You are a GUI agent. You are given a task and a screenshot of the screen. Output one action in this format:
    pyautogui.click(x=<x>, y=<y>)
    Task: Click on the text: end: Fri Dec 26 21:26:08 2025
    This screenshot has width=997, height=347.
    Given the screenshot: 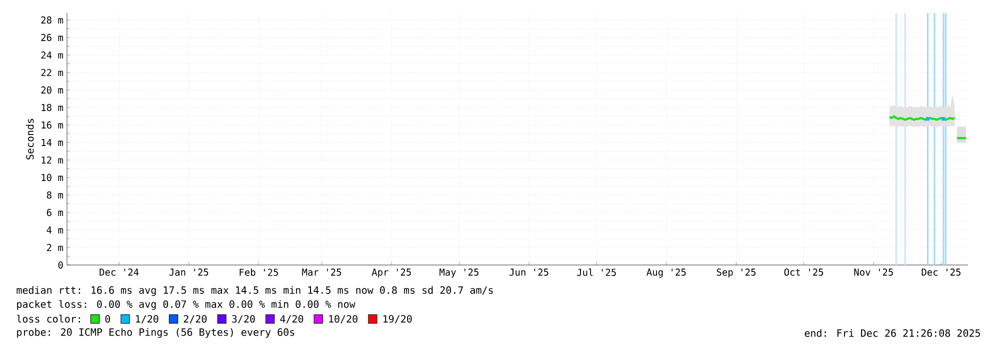 What is the action you would take?
    pyautogui.click(x=892, y=333)
    